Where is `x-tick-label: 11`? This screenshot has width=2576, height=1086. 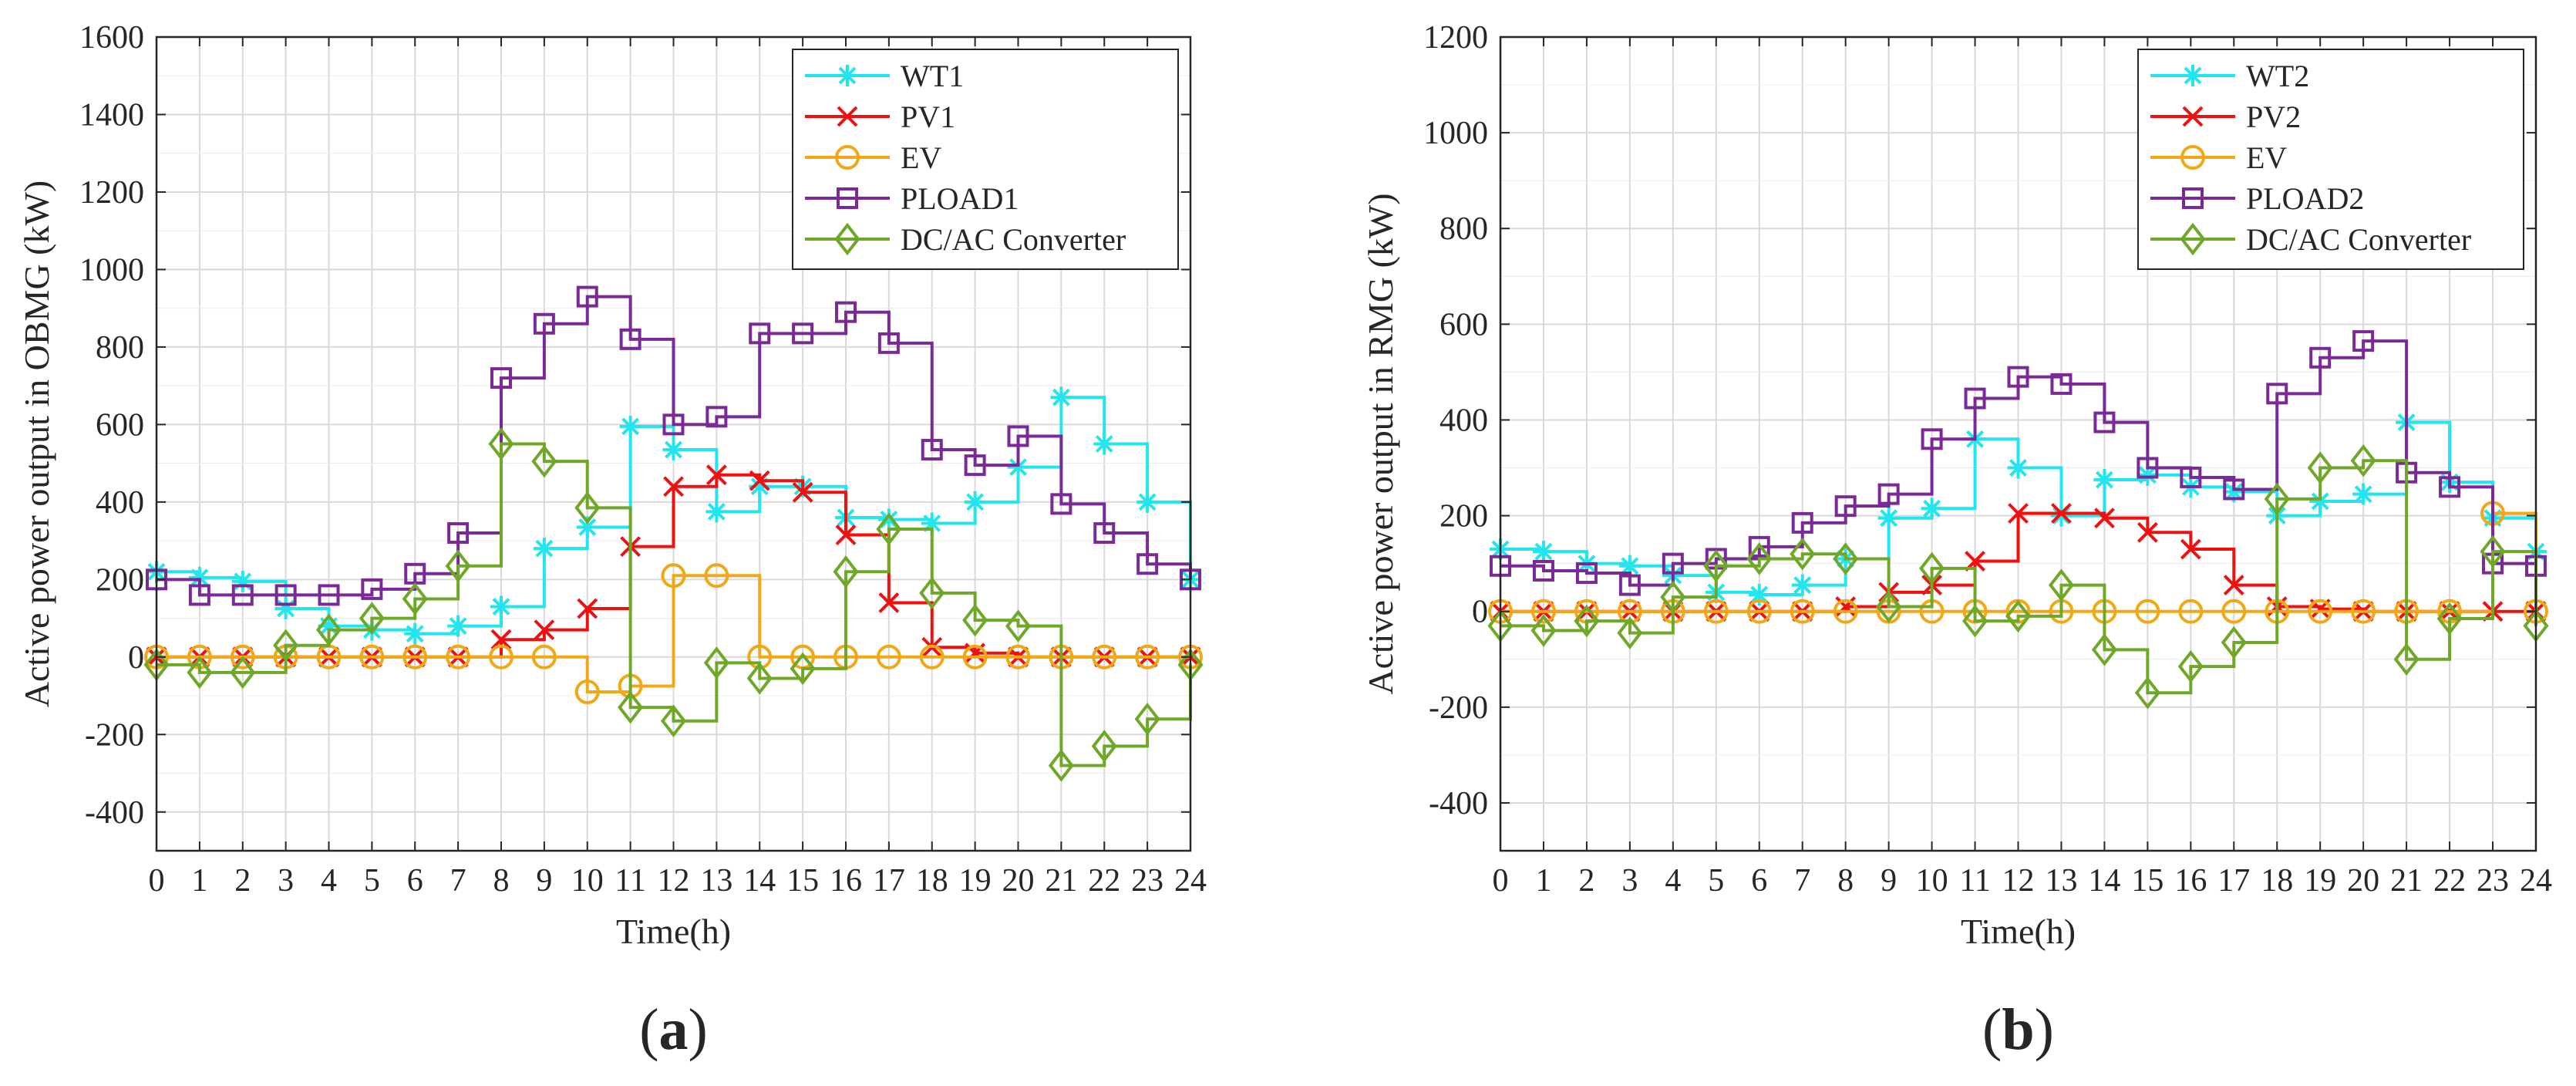
x-tick-label: 11 is located at coordinates (1974, 881).